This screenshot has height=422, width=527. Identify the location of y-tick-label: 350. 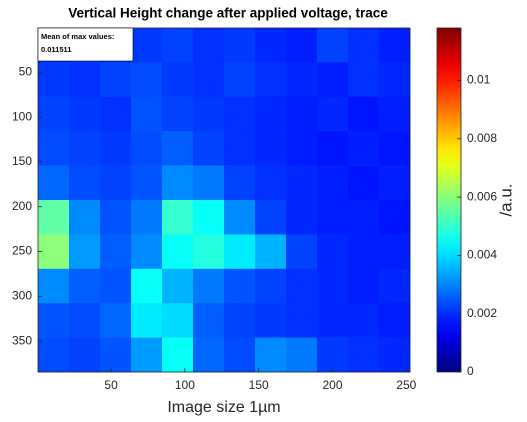
(22, 340).